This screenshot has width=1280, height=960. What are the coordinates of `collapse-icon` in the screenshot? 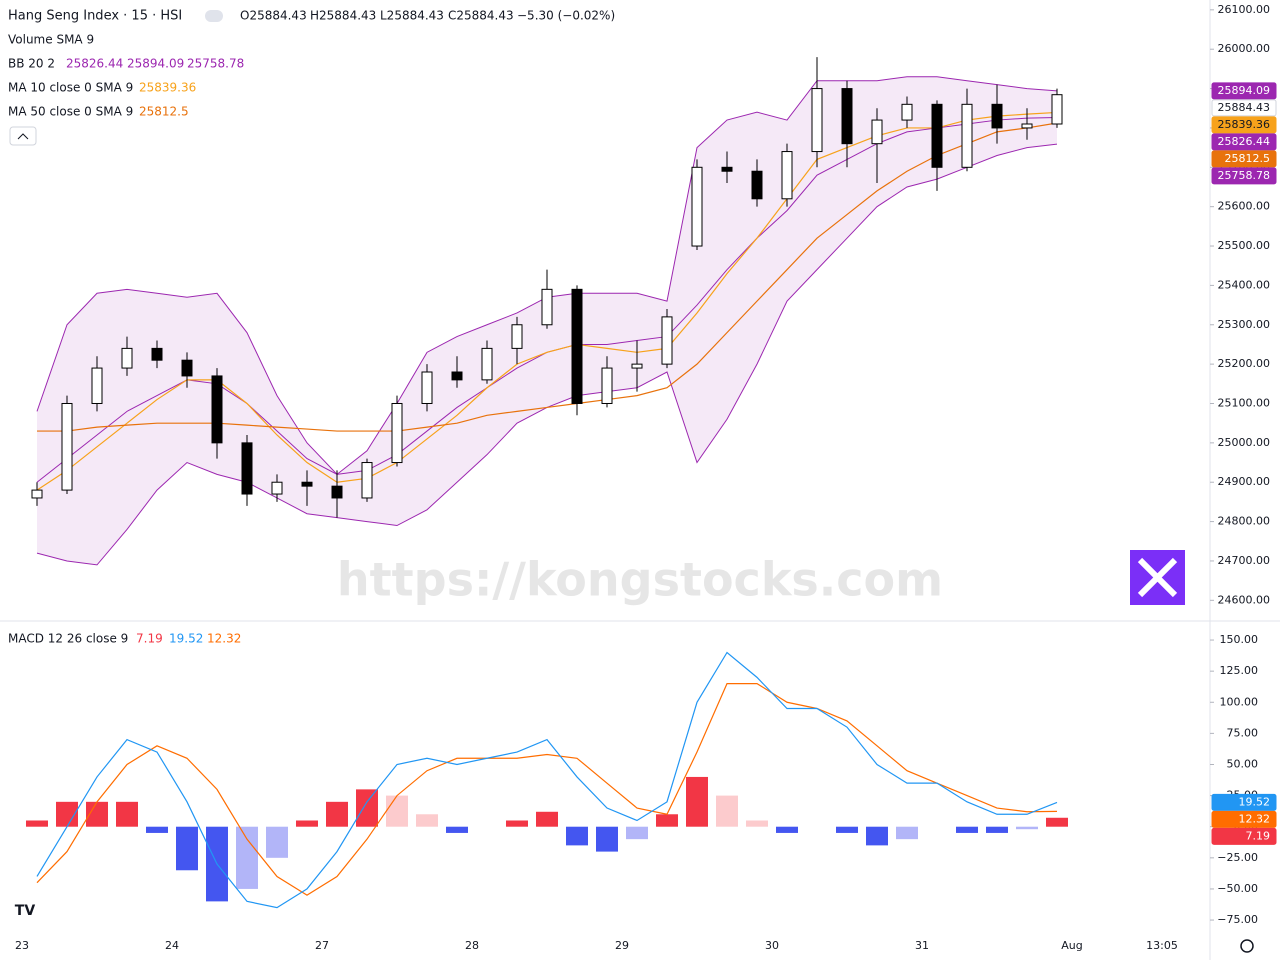 It's located at (23, 136).